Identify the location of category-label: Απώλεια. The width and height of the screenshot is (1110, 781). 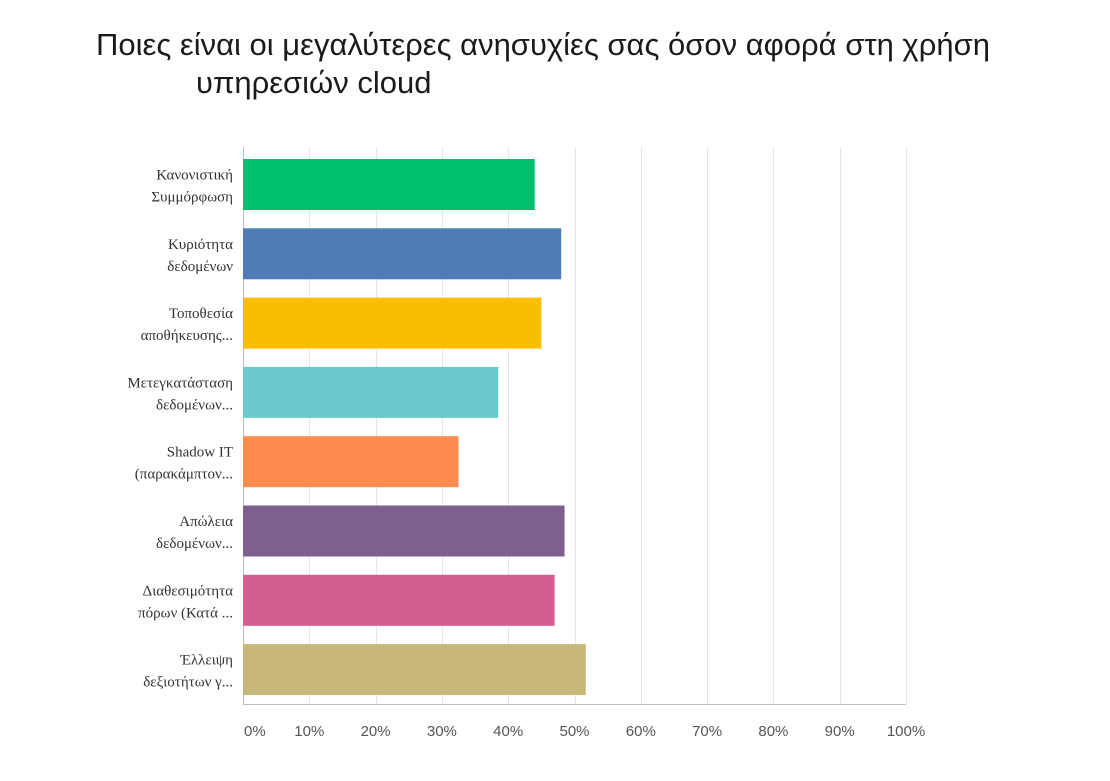
(206, 522).